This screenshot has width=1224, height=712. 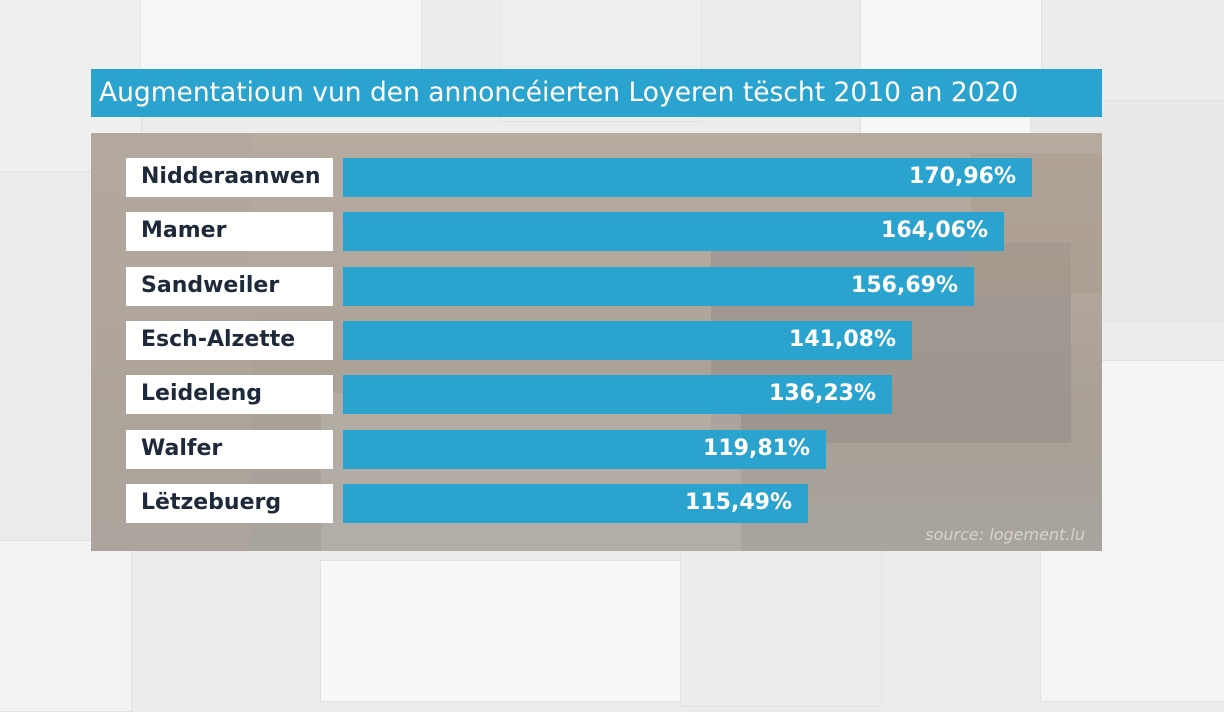 What do you see at coordinates (842, 339) in the screenshot?
I see `bar-value-label: 141,08%` at bounding box center [842, 339].